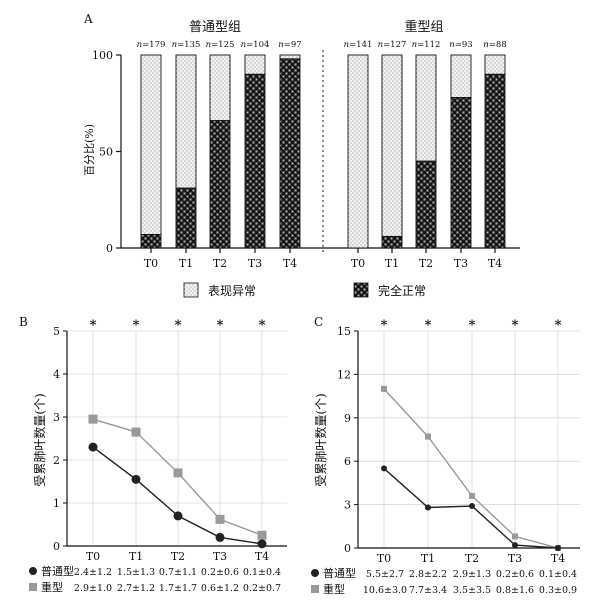 The height and width of the screenshot is (603, 616). Describe the element at coordinates (558, 590) in the screenshot. I see `value-label: 0.3±0.9` at that location.